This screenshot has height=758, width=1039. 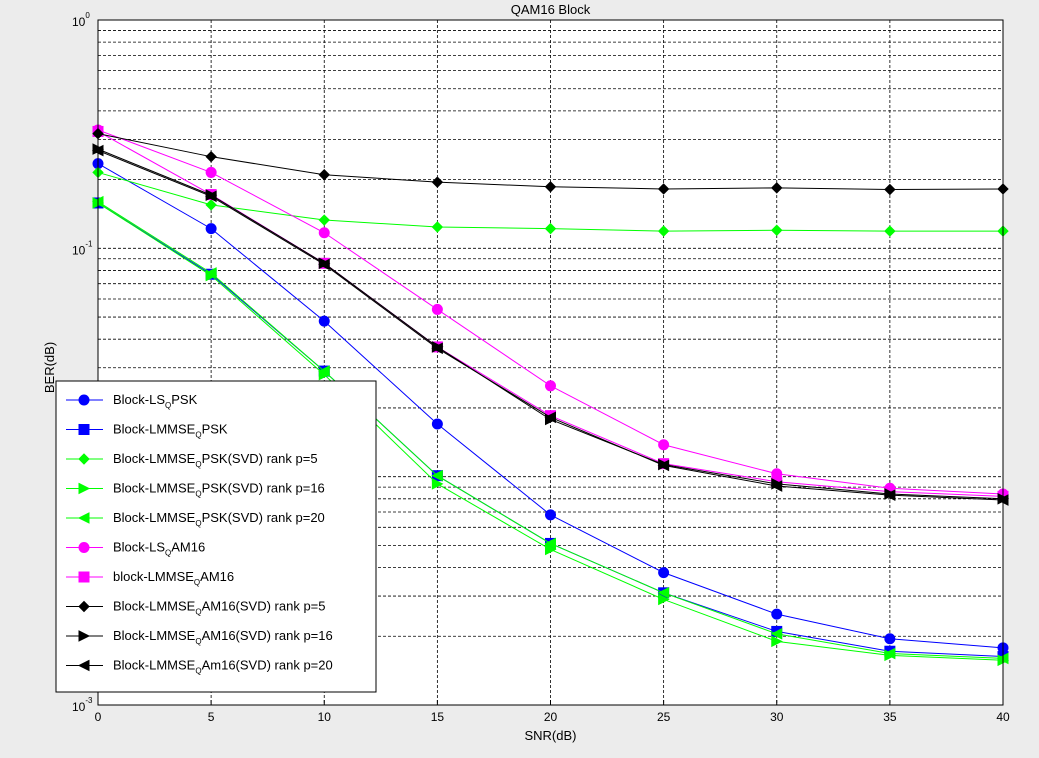 I want to click on x-tick-label: 20, so click(x=551, y=717).